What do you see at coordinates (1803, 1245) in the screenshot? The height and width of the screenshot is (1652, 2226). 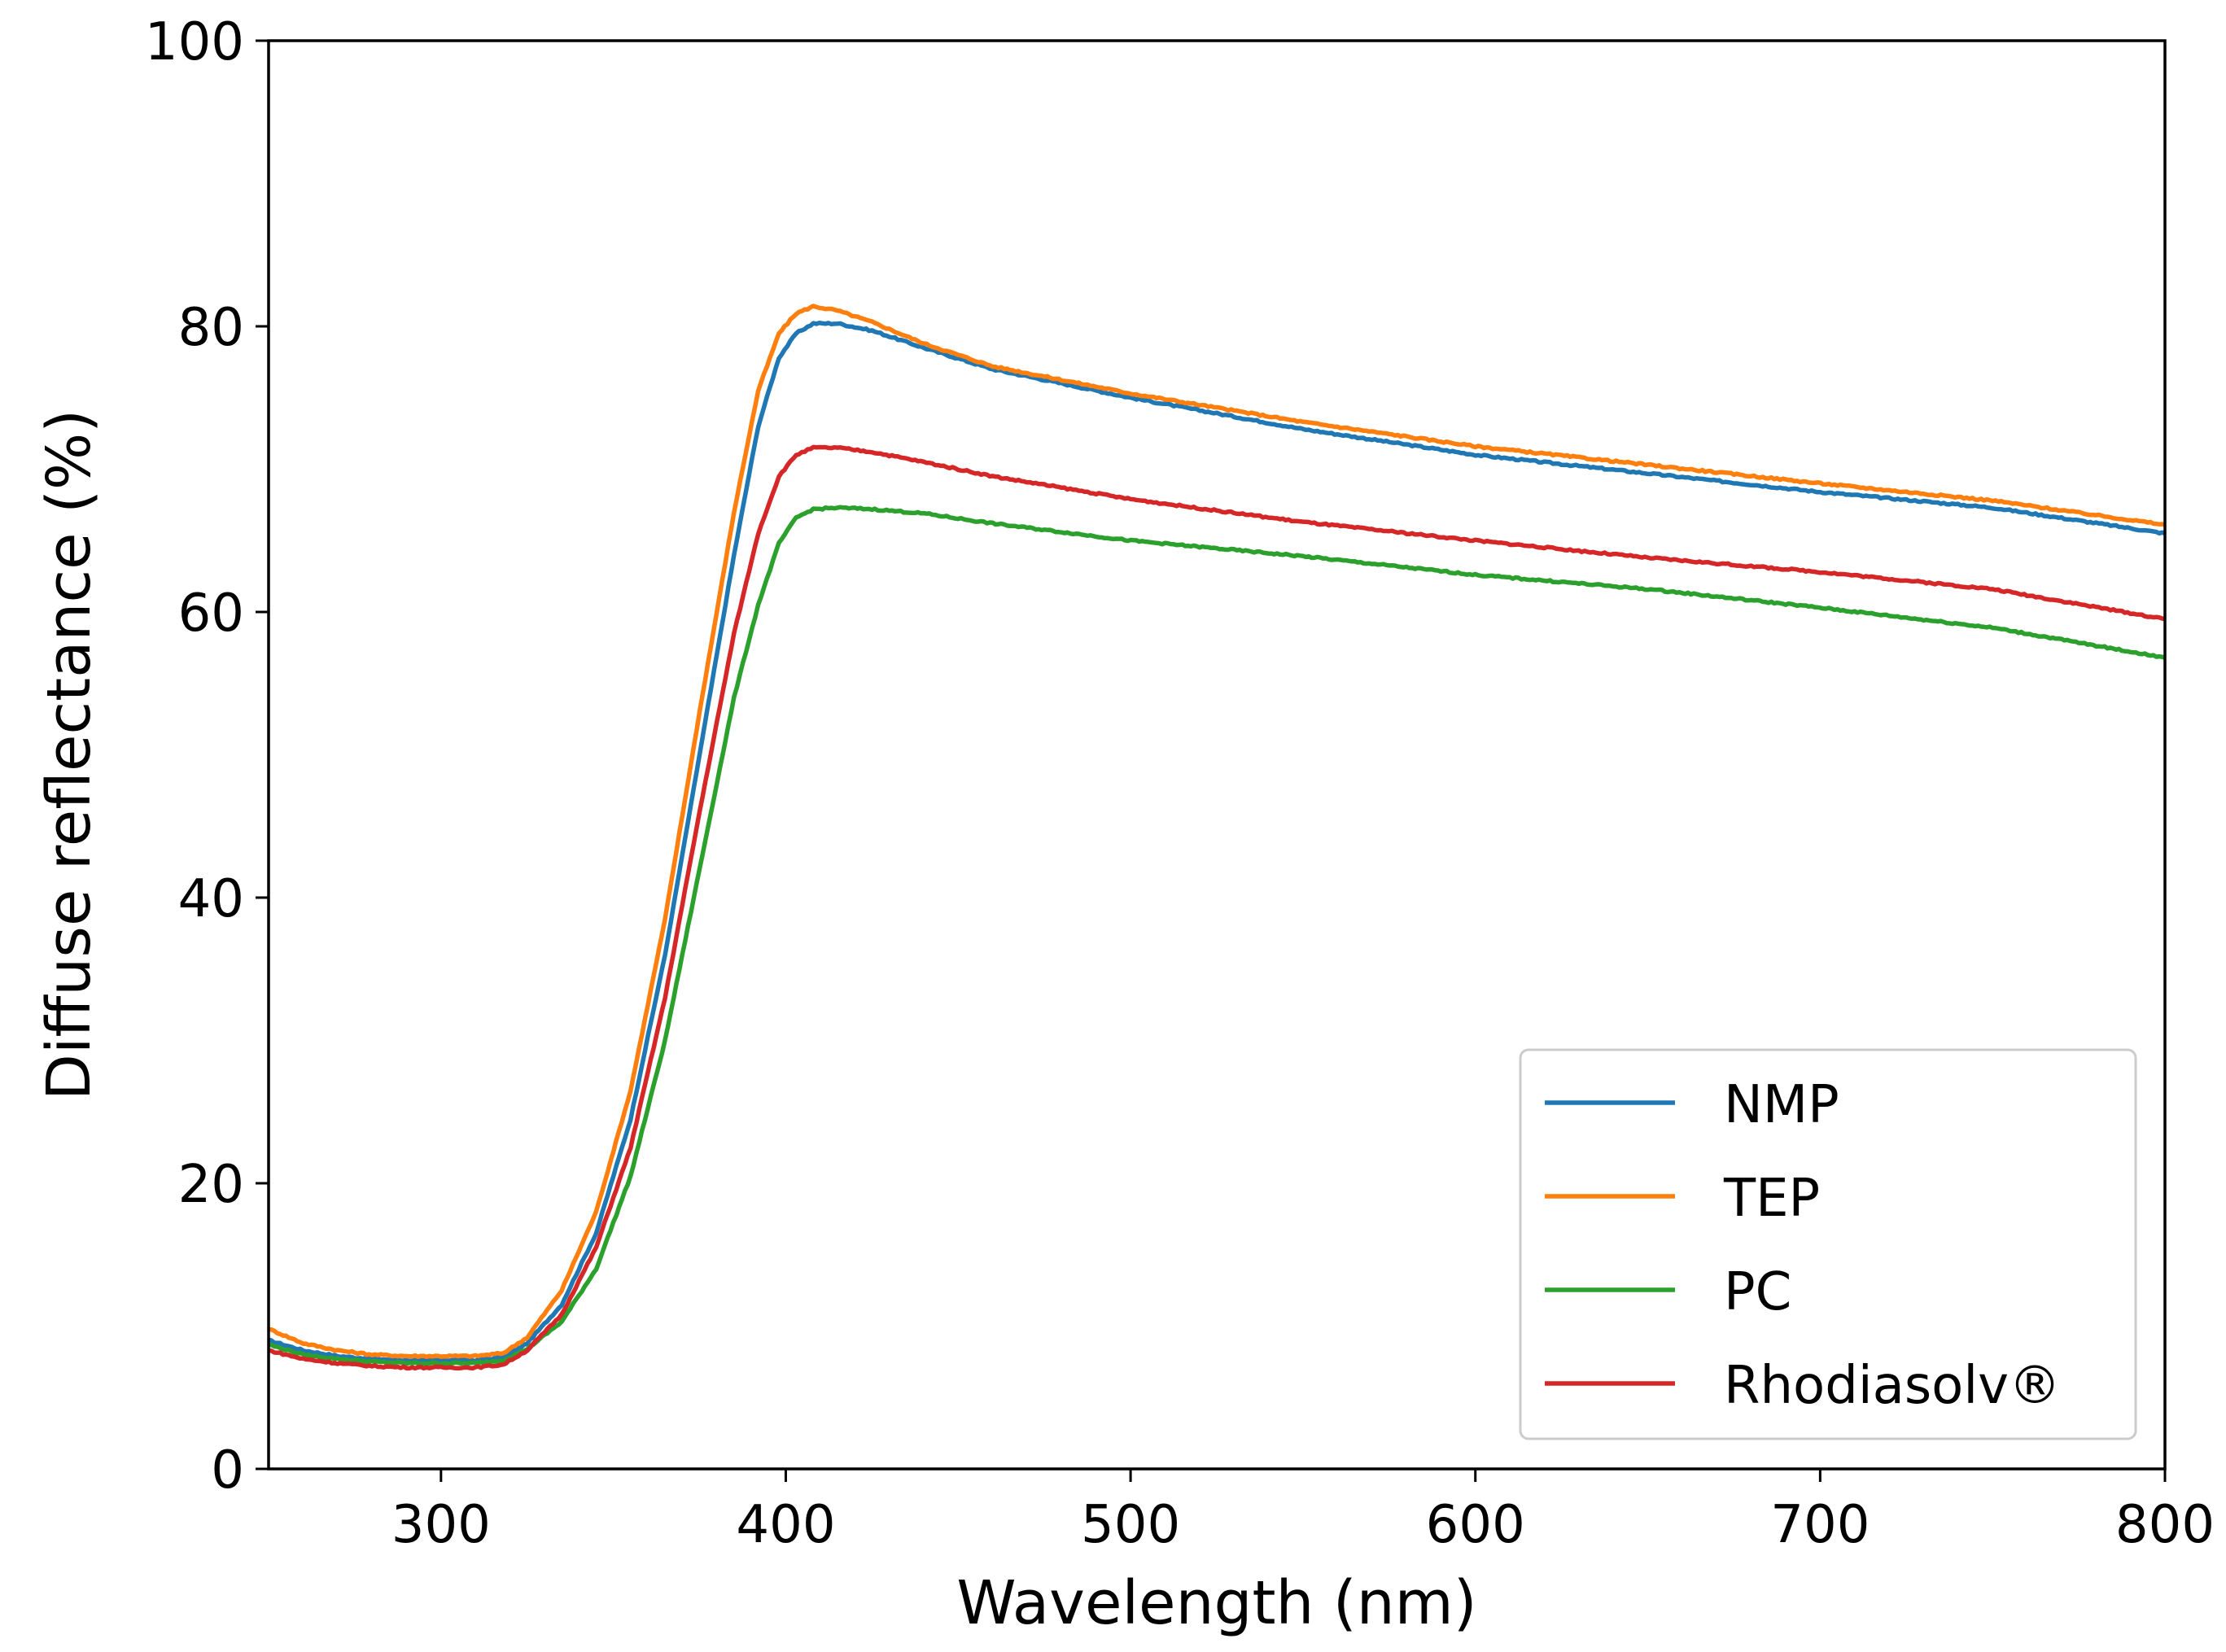 I see `legend-entries: NMP TEP PC Rhodiasolv®` at bounding box center [1803, 1245].